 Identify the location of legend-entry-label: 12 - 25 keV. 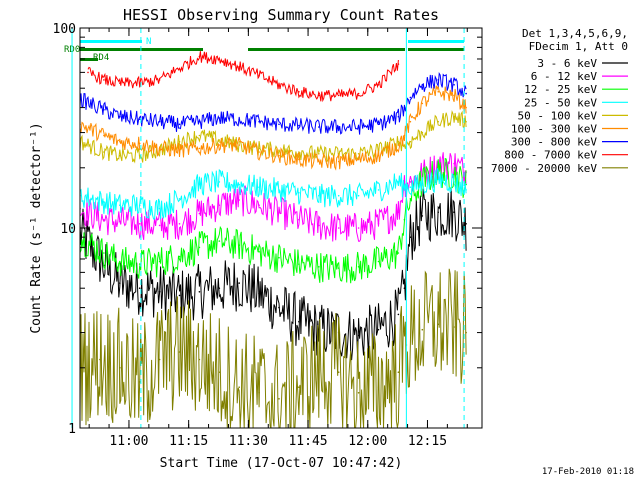
(560, 89).